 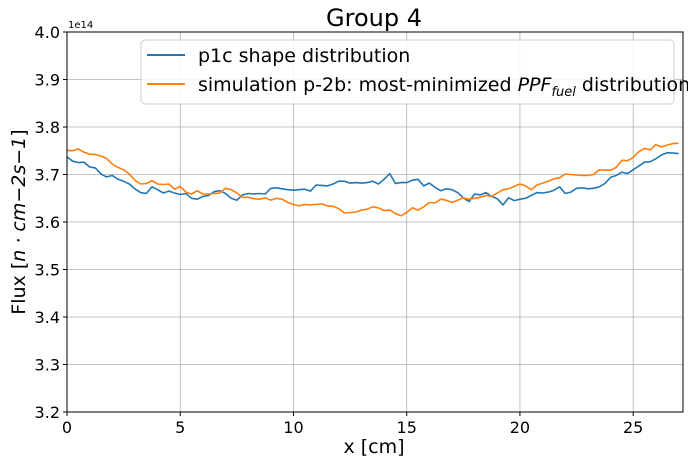 I want to click on x-tick-label: 10, so click(x=293, y=427).